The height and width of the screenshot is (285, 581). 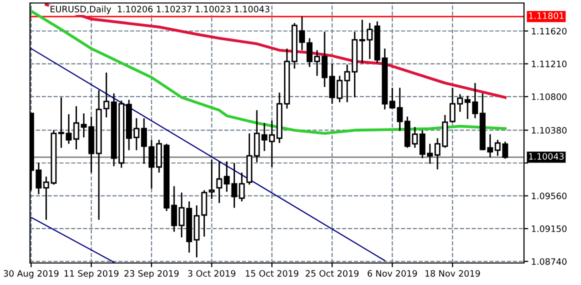 I want to click on ref-line-label: 1.11801, so click(x=546, y=16).